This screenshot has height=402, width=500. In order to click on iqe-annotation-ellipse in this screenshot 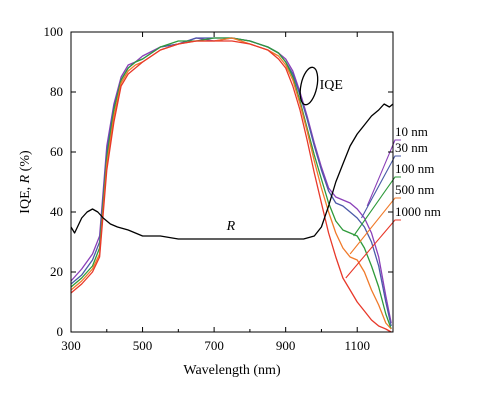, I will do `click(309, 86)`.